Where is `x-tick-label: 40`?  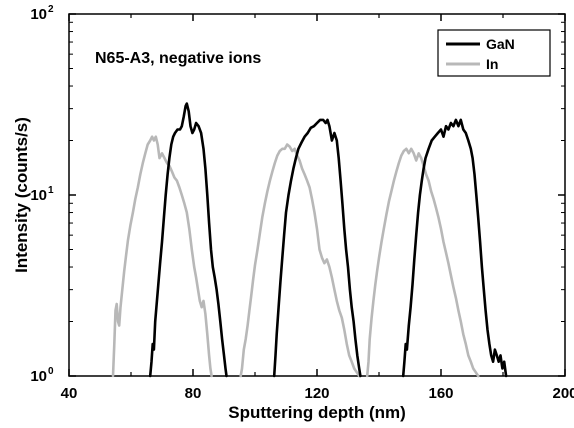 x-tick-label: 40 is located at coordinates (69, 393).